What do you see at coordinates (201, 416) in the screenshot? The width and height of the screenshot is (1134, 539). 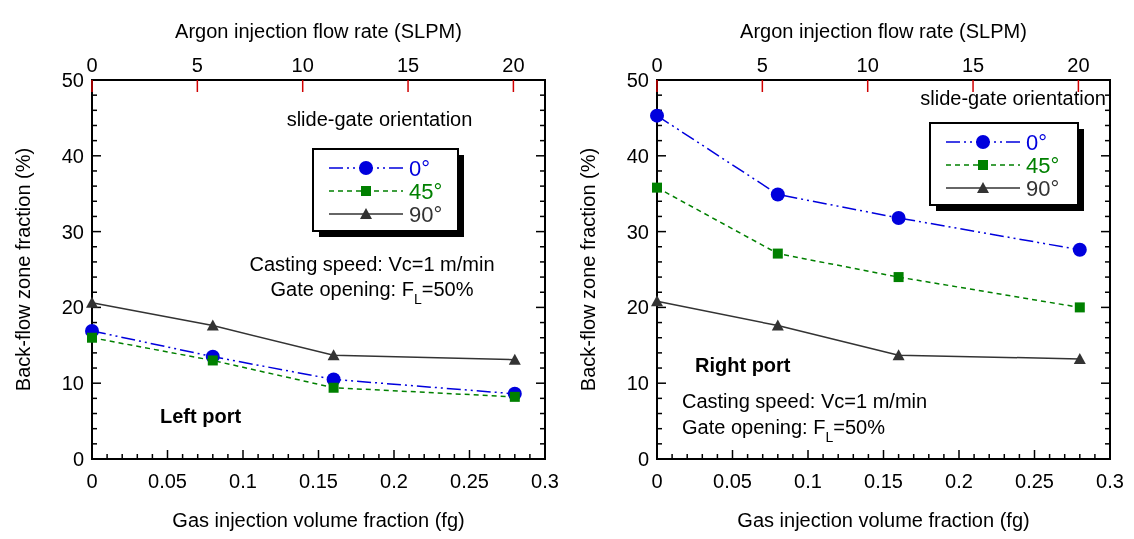 I see `annotation: Left port` at bounding box center [201, 416].